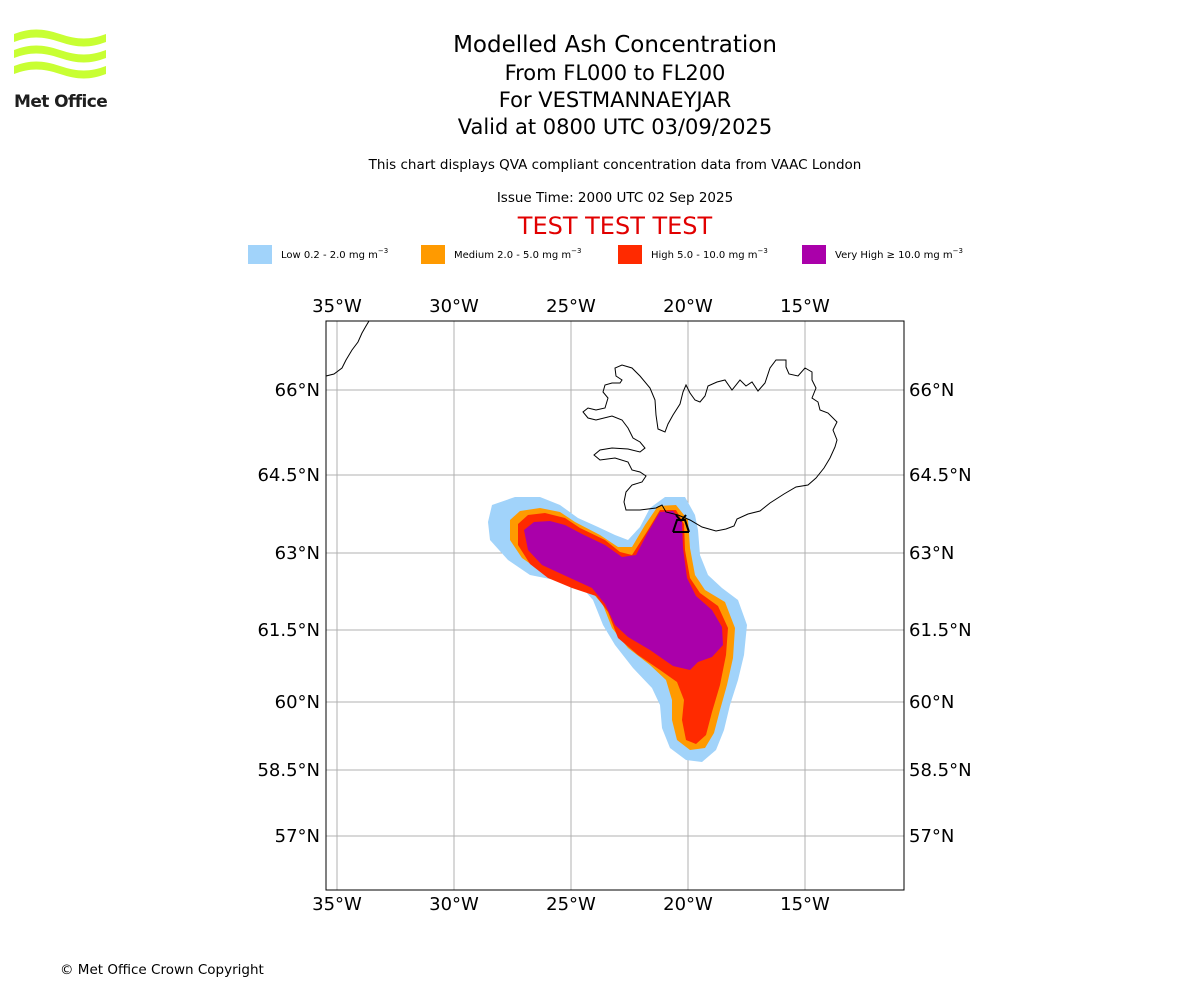 The image size is (1200, 1000). I want to click on lat-tick-left: 57°N, so click(297, 836).